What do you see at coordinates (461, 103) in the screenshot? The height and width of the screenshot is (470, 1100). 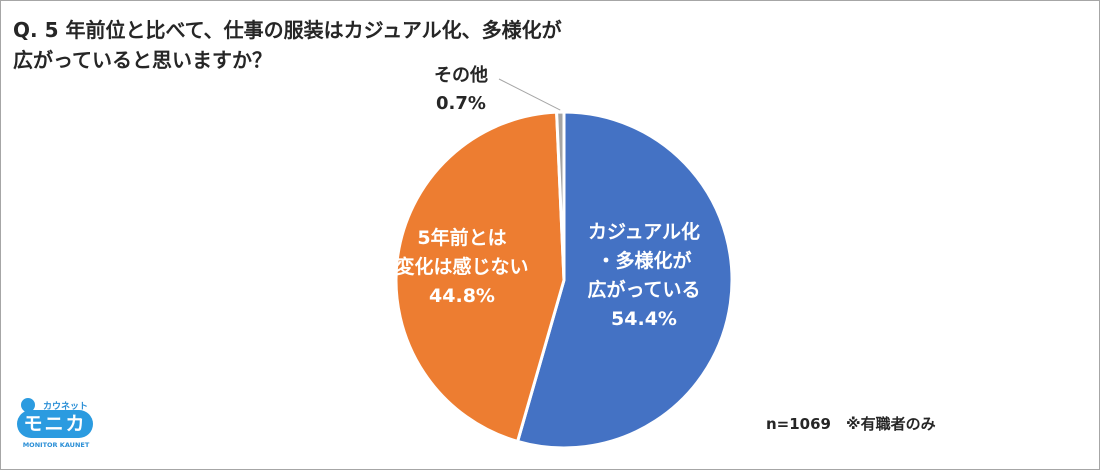 I see `slice-2-percent-label: 0.7%` at bounding box center [461, 103].